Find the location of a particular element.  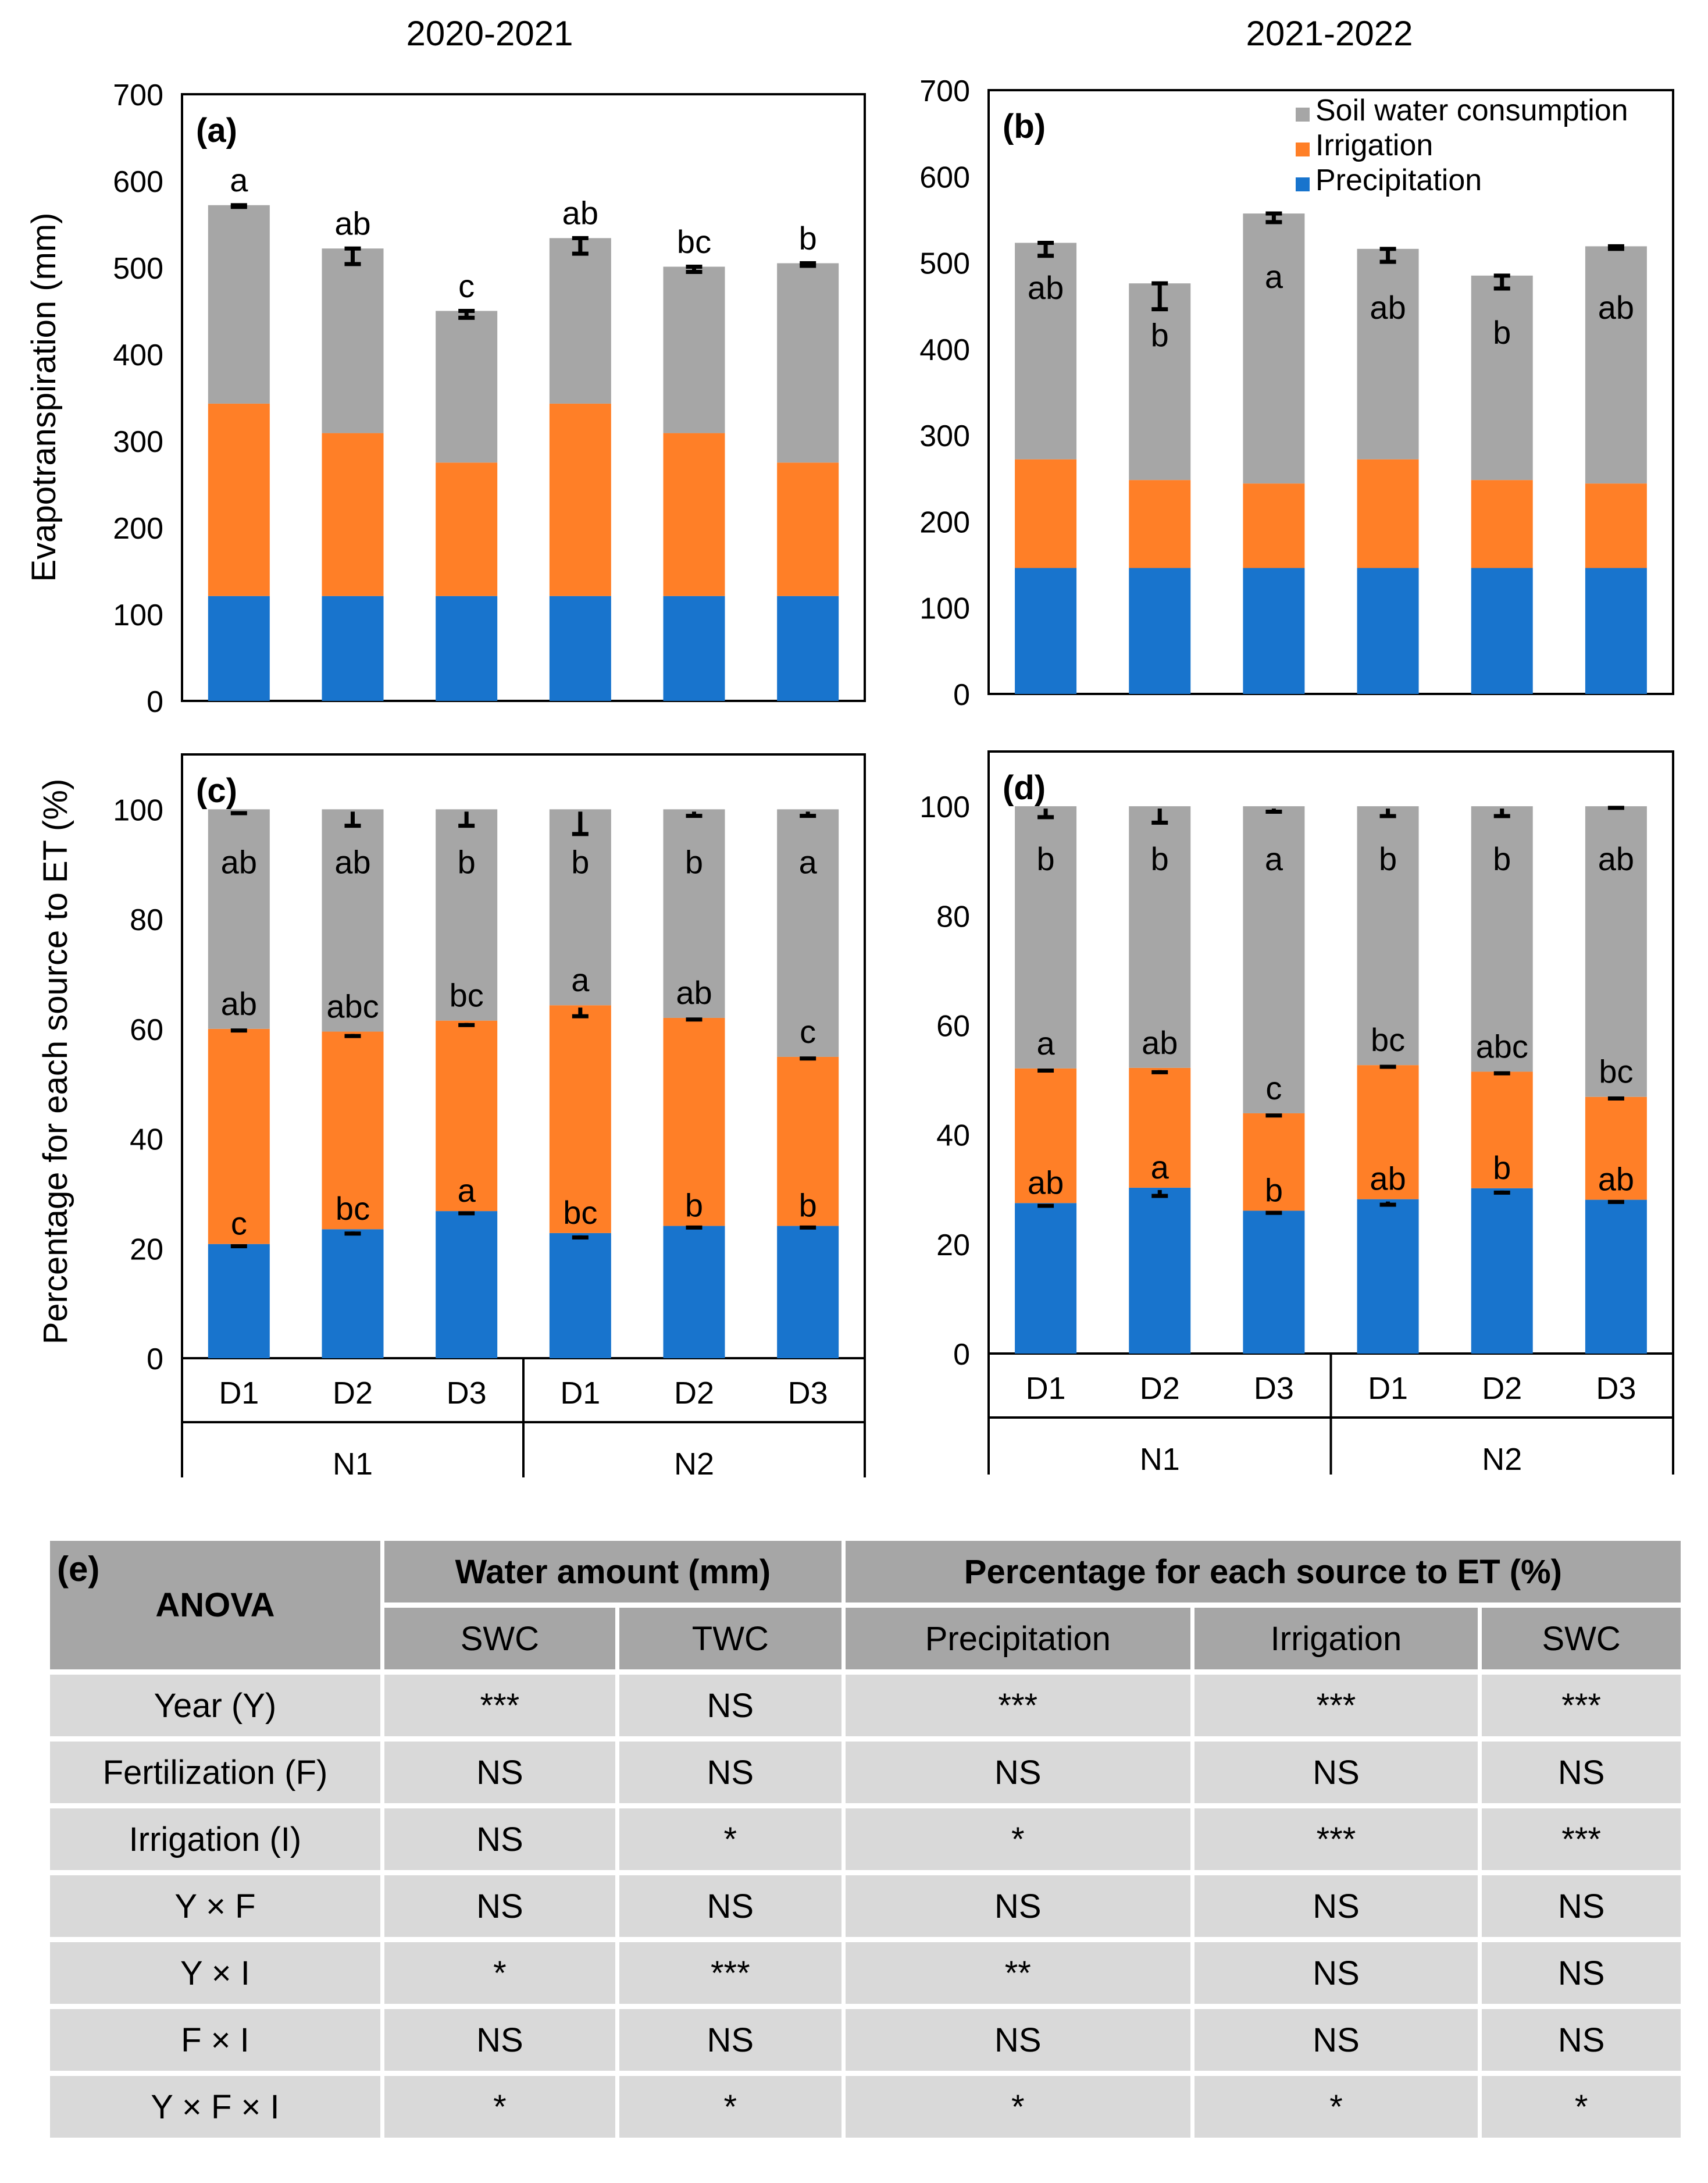

x-tick-label: D3 is located at coordinates (467, 1393).